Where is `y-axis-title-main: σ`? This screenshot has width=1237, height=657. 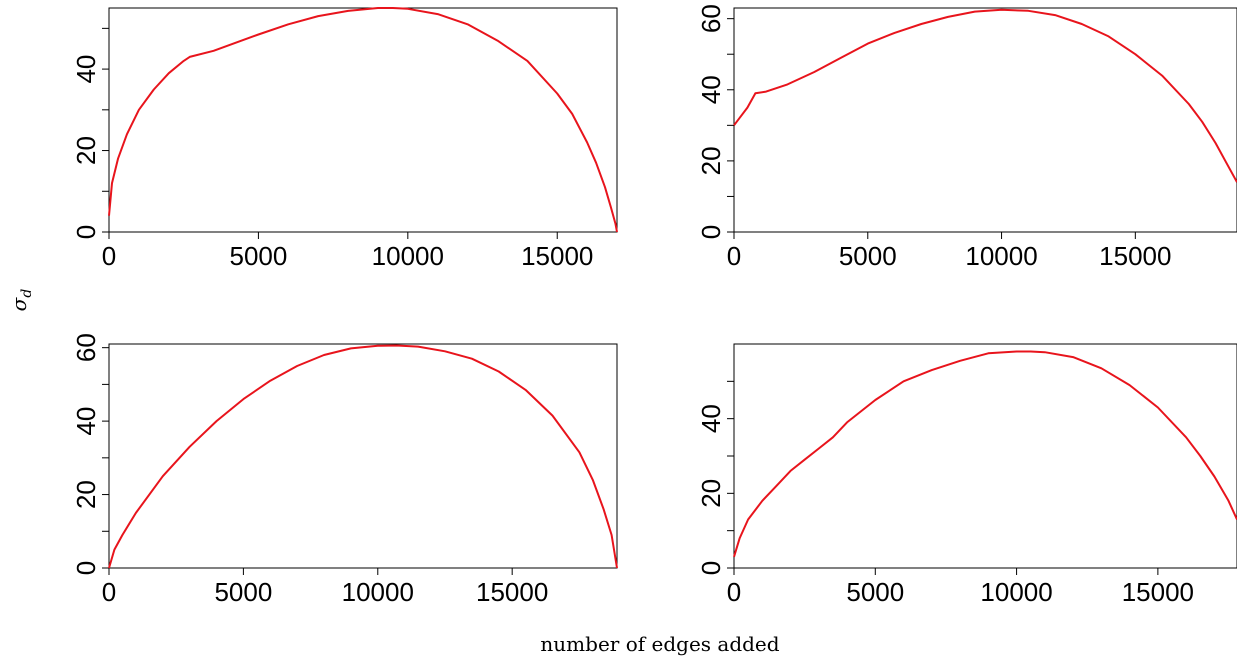
y-axis-title-main: σ is located at coordinates (19, 303).